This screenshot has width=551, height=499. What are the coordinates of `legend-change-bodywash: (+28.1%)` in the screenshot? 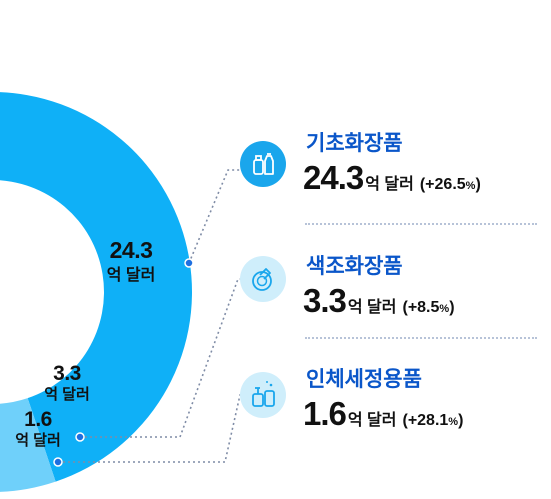 It's located at (432, 420).